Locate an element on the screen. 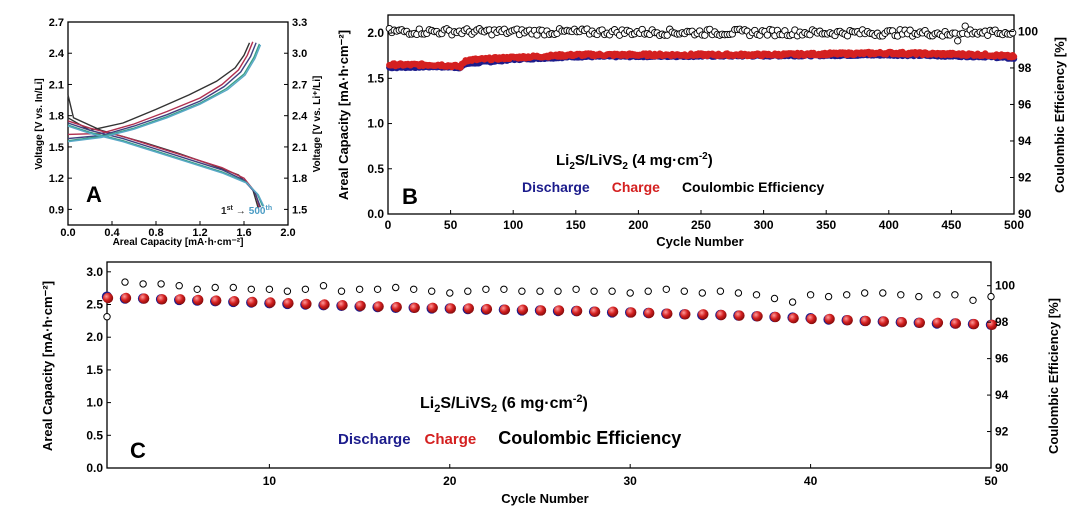  x-tick-label: 400 is located at coordinates (889, 225).